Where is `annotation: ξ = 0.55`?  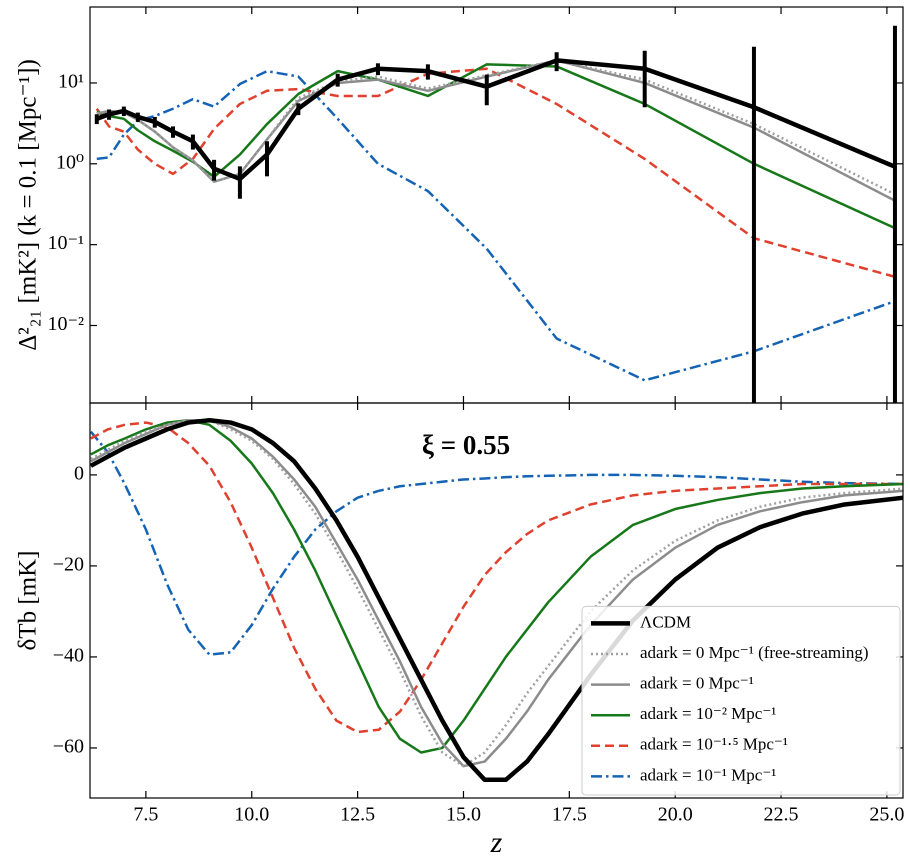
annotation: ξ = 0.55 is located at coordinates (466, 445).